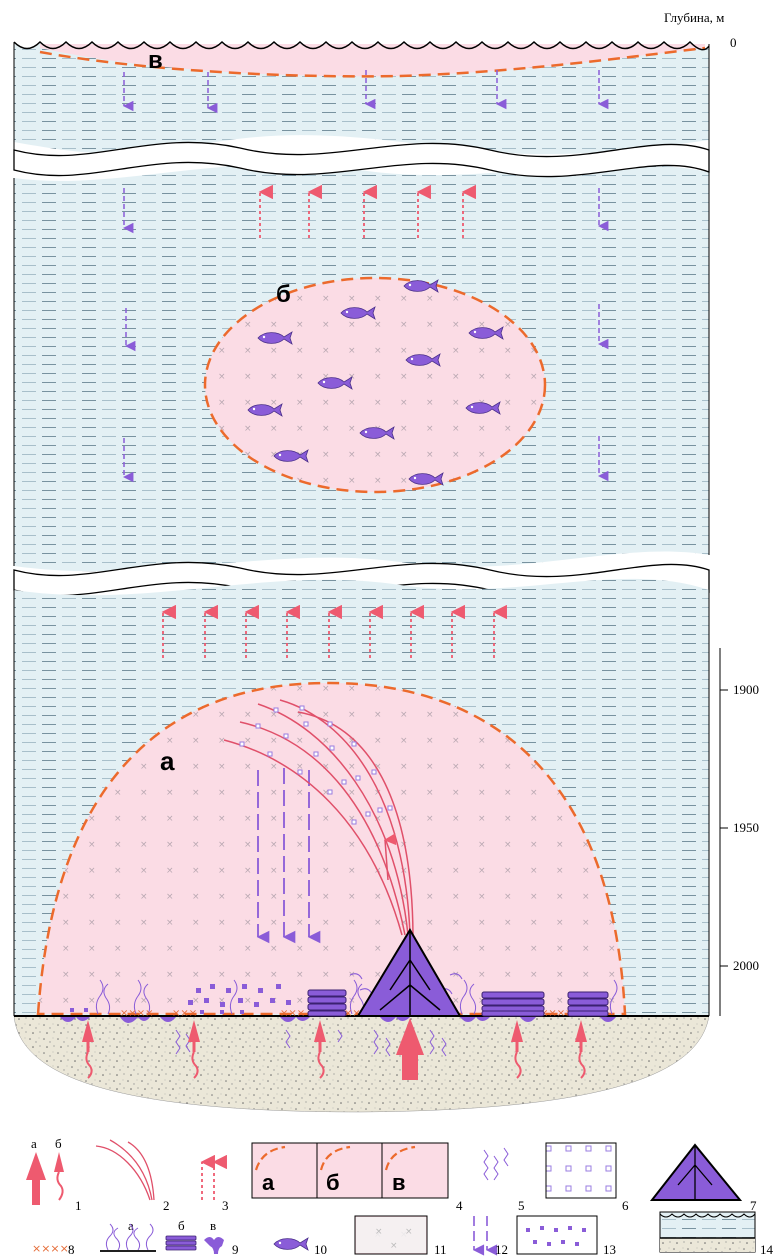  Describe the element at coordinates (166, 1205) in the screenshot. I see `legend-2-num: 2` at that location.